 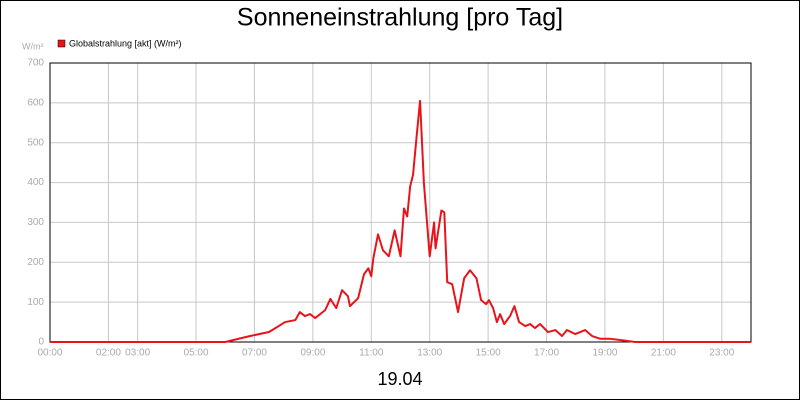 I want to click on y-tick-label: 0, so click(x=41, y=342).